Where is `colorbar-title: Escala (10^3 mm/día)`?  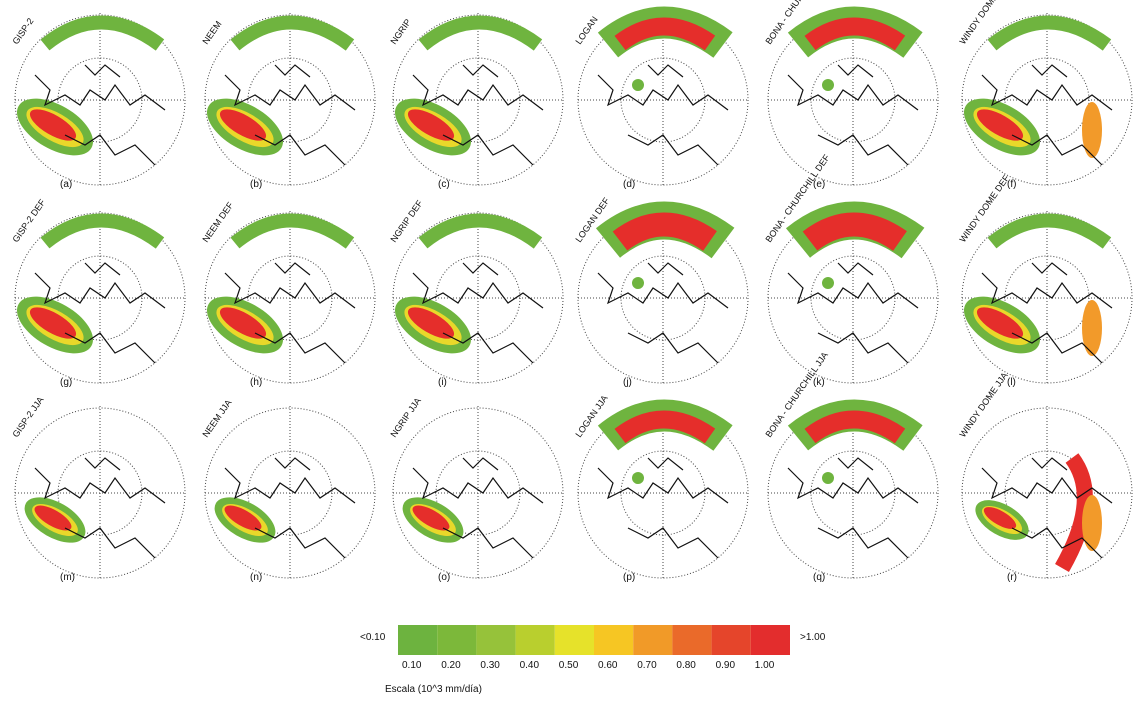
colorbar-title: Escala (10^3 mm/día) is located at coordinates (433, 689).